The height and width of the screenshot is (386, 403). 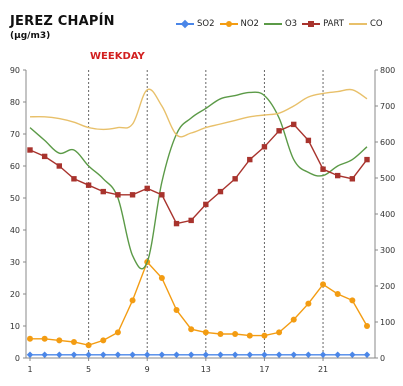 What do you see at coordinates (29, 369) in the screenshot?
I see `x-tick-label: 1` at bounding box center [29, 369].